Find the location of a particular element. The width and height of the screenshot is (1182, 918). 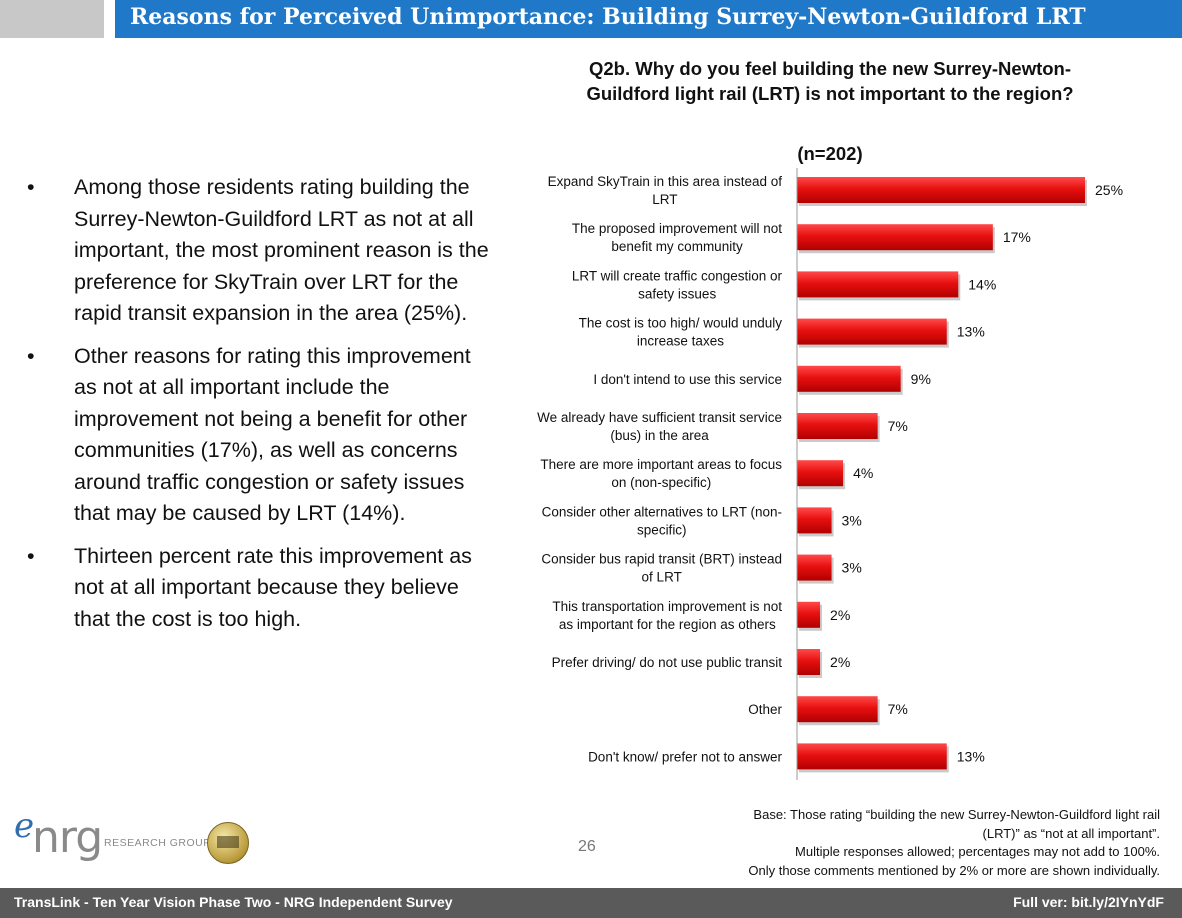

category-label: benefit my community is located at coordinates (677, 246).